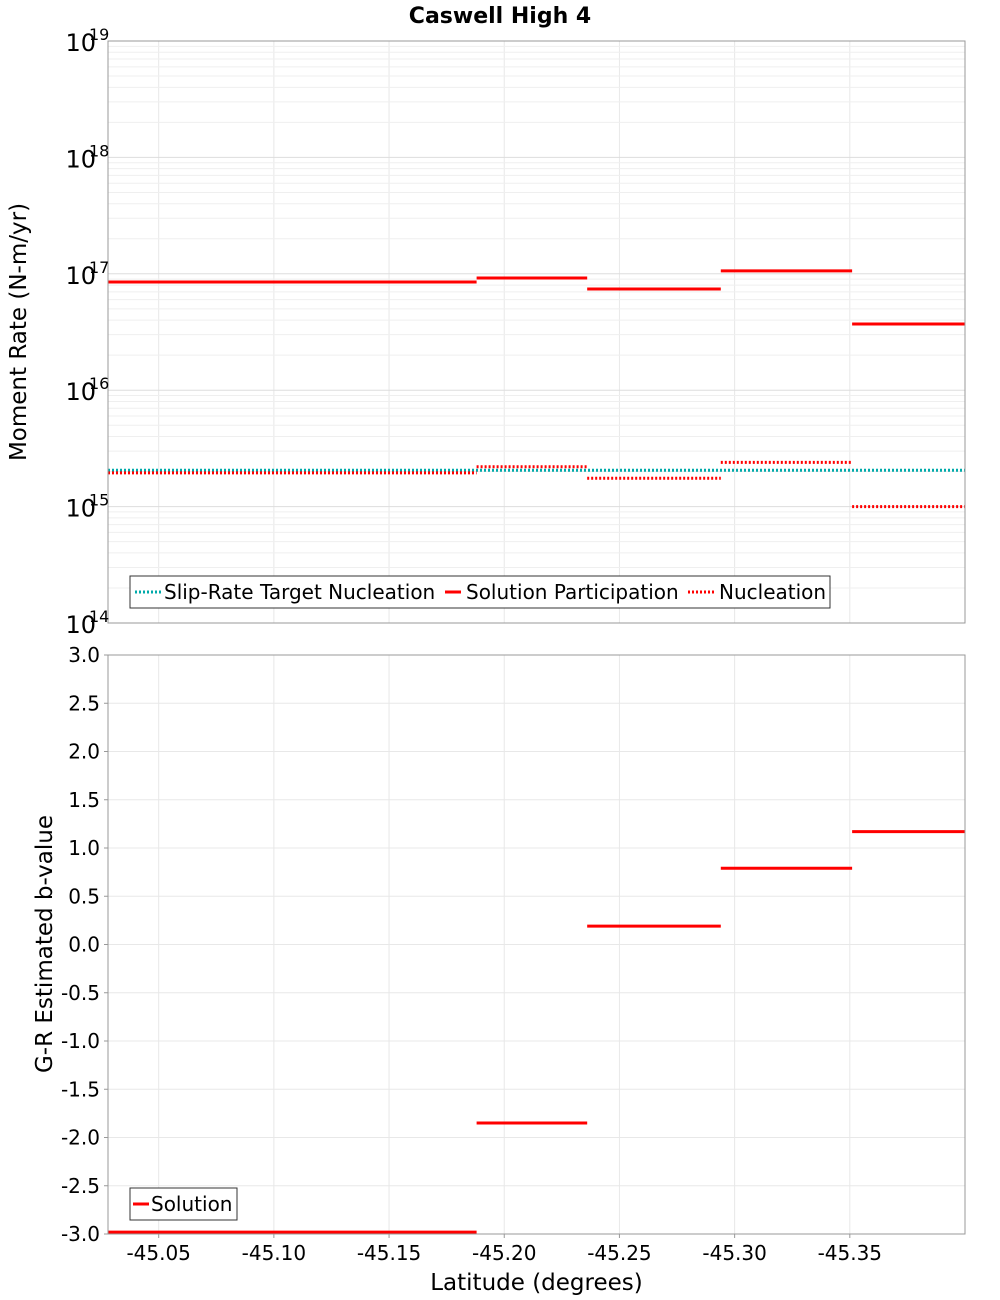 Image resolution: width=1000 pixels, height=1300 pixels. What do you see at coordinates (80, 1089) in the screenshot?
I see `y-tick-label: -1.5` at bounding box center [80, 1089].